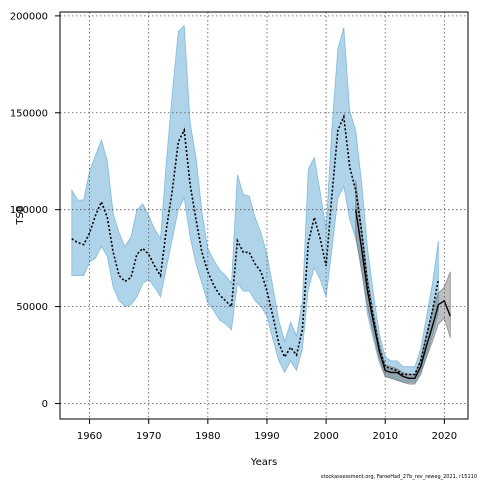  Describe the element at coordinates (207, 436) in the screenshot. I see `x-tick-label: 1980` at that location.